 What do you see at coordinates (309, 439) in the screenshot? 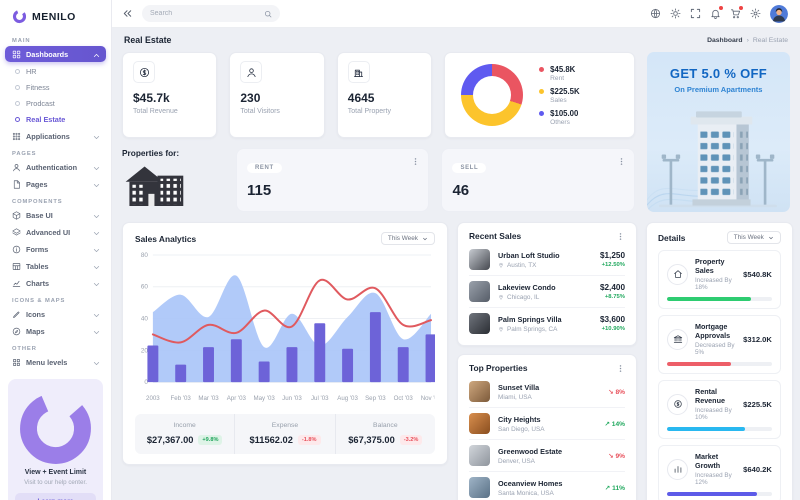
I see `change-badge: -1.8%` at bounding box center [309, 439].